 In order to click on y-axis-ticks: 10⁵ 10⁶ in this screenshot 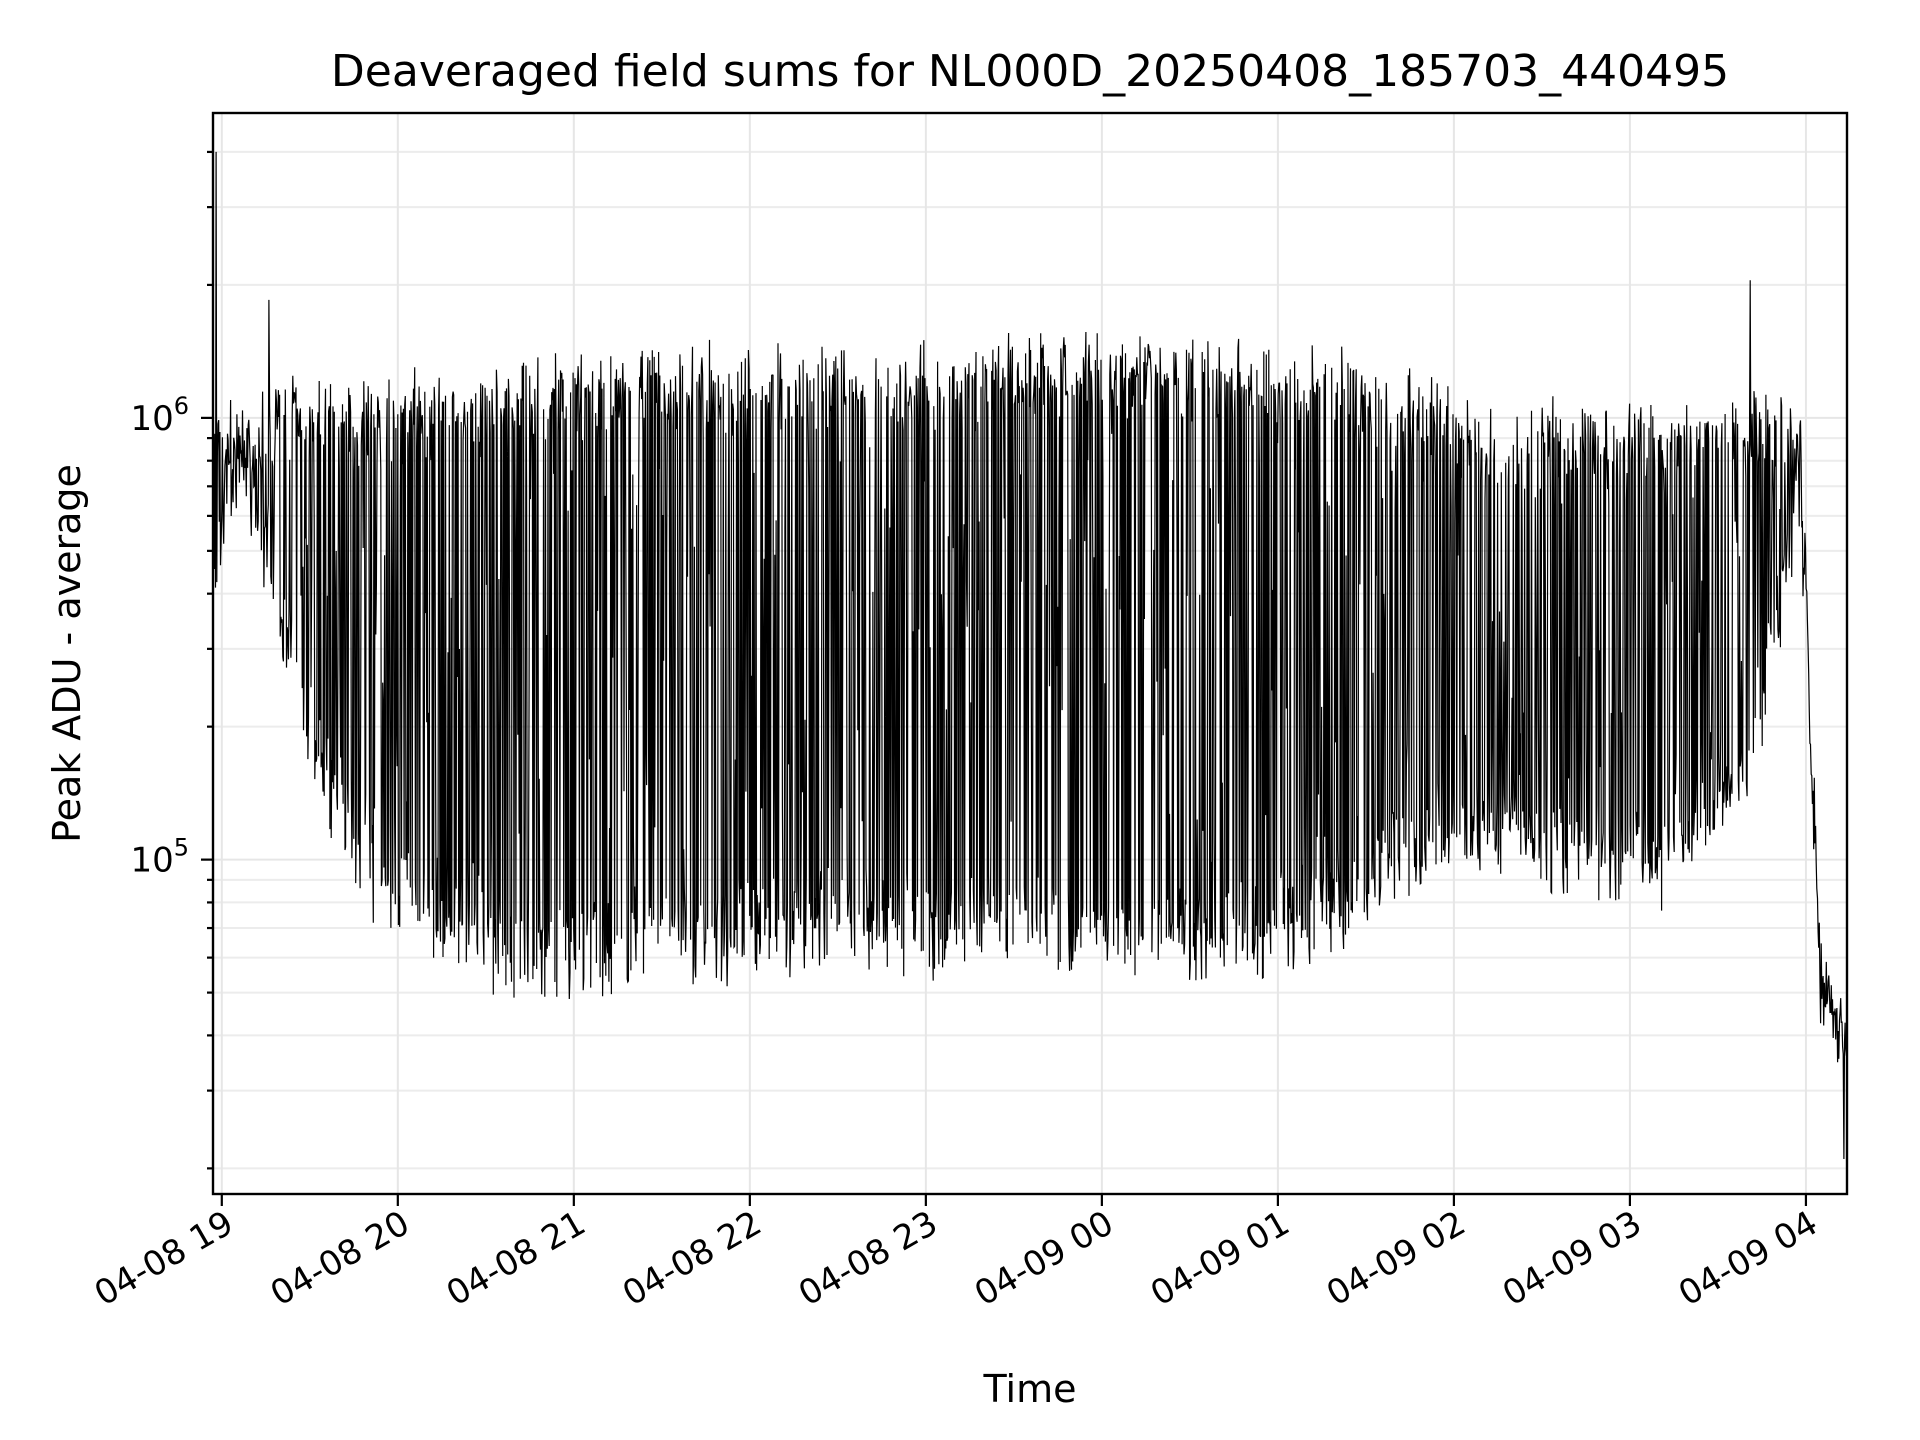, I will do `click(171, 660)`.